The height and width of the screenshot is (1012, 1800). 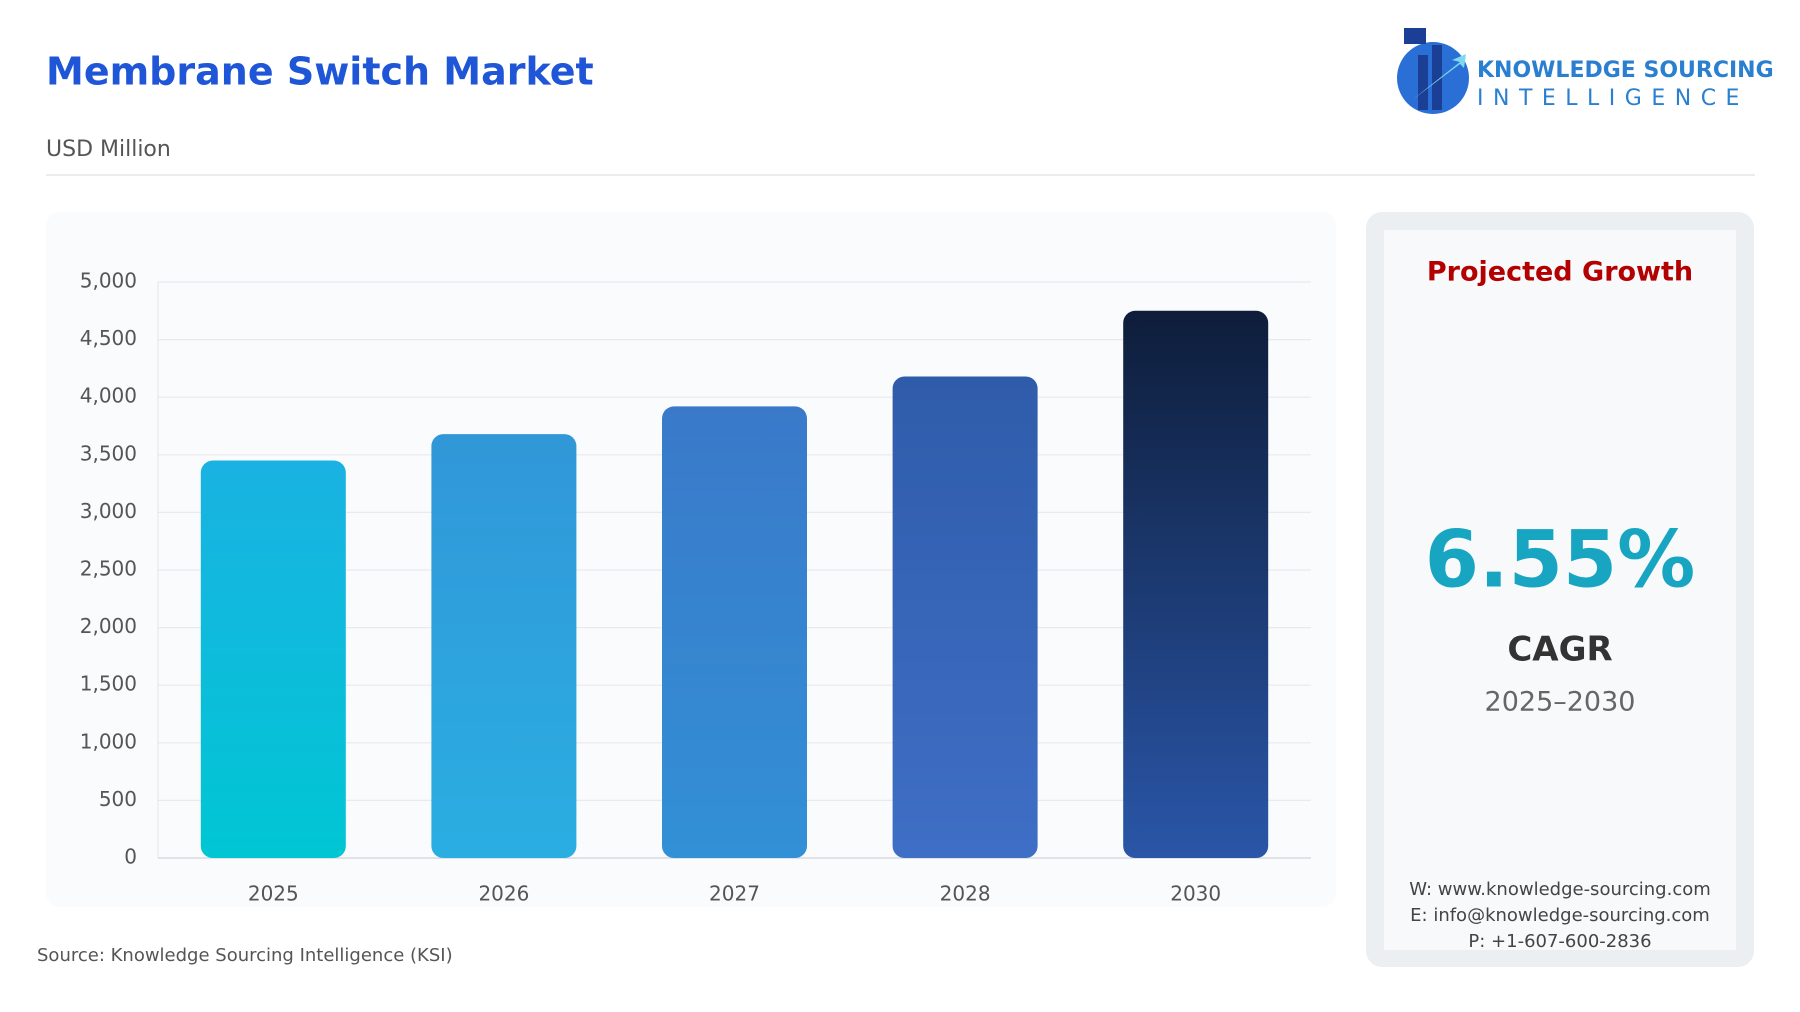 What do you see at coordinates (108, 741) in the screenshot?
I see `y-tick-label: 1,000` at bounding box center [108, 741].